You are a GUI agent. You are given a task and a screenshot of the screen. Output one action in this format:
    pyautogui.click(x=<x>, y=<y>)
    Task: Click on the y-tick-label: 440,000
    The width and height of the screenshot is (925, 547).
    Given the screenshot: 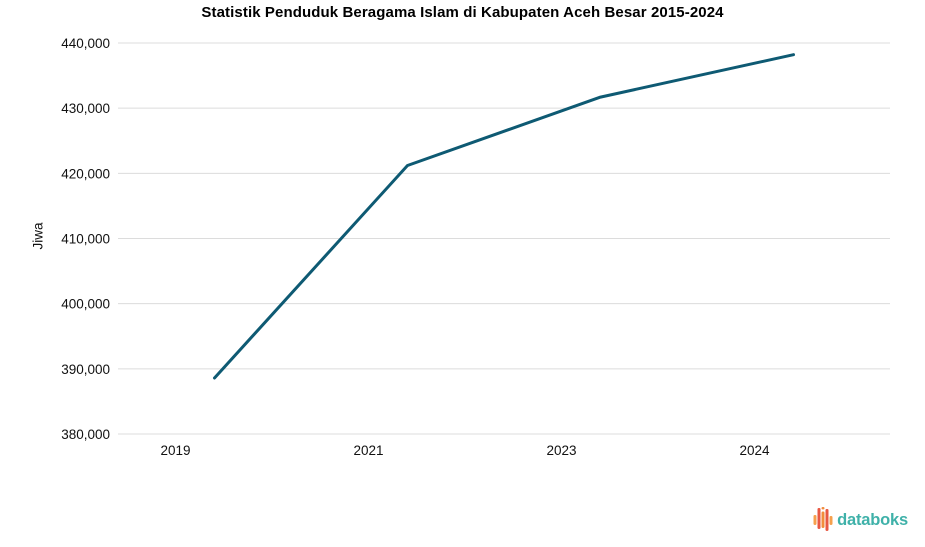 What is the action you would take?
    pyautogui.click(x=85, y=43)
    